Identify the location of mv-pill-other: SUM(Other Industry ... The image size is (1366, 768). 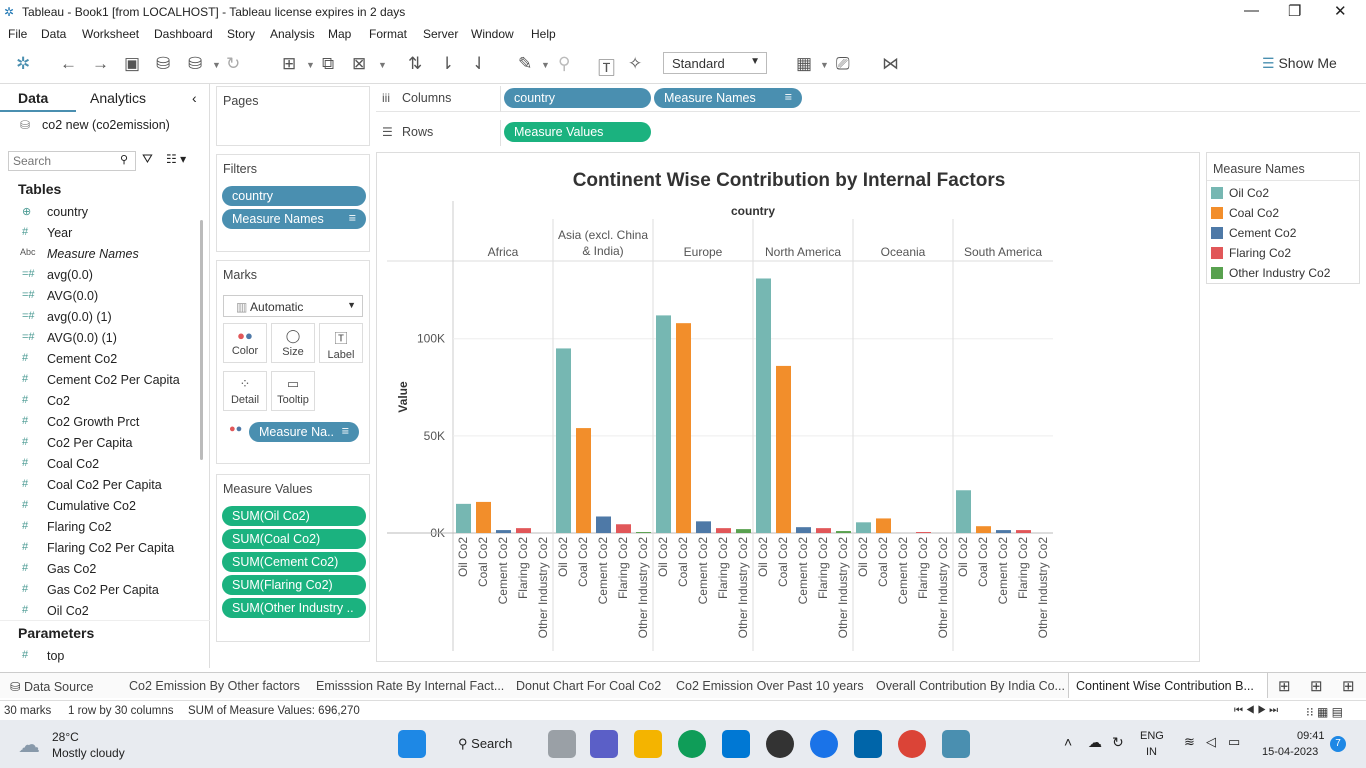
(294, 608).